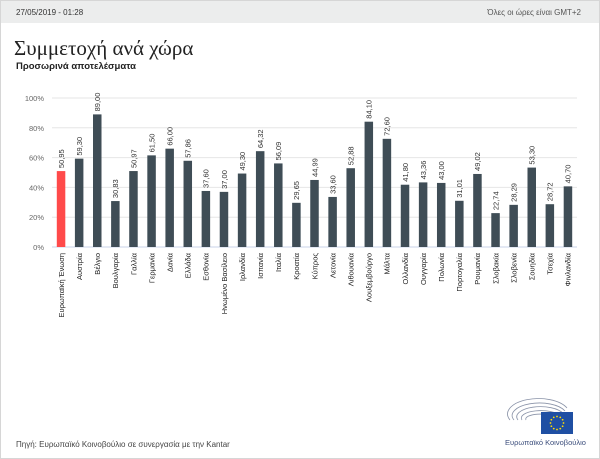 This screenshot has height=459, width=600. I want to click on data-label: 30,83, so click(115, 188).